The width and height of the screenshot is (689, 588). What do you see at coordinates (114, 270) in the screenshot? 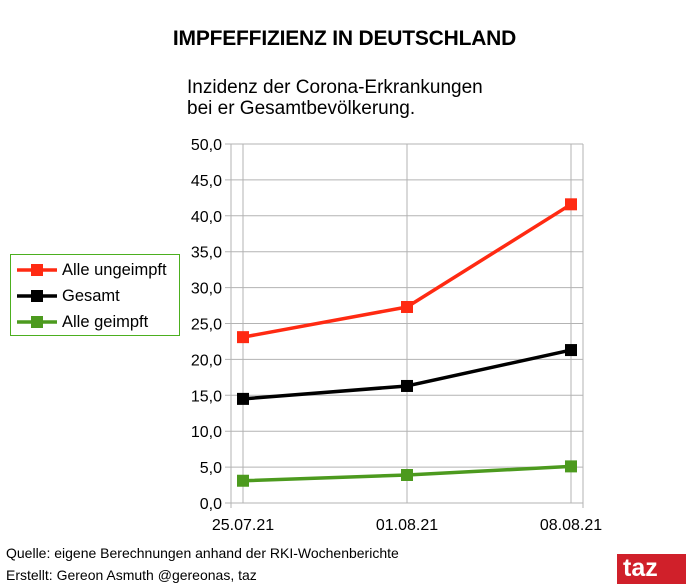
I see `legend-label-ungeimpft: Alle ungeimpft` at bounding box center [114, 270].